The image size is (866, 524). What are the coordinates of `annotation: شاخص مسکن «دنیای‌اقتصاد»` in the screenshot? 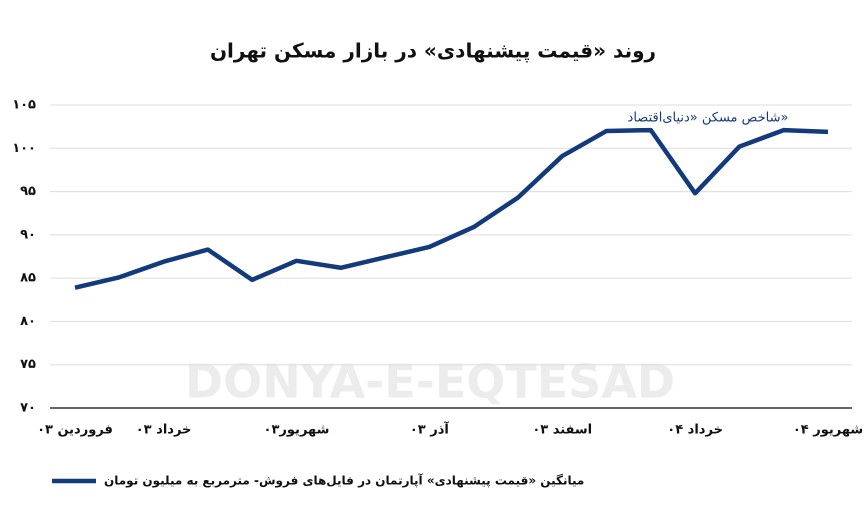 It's located at (708, 118).